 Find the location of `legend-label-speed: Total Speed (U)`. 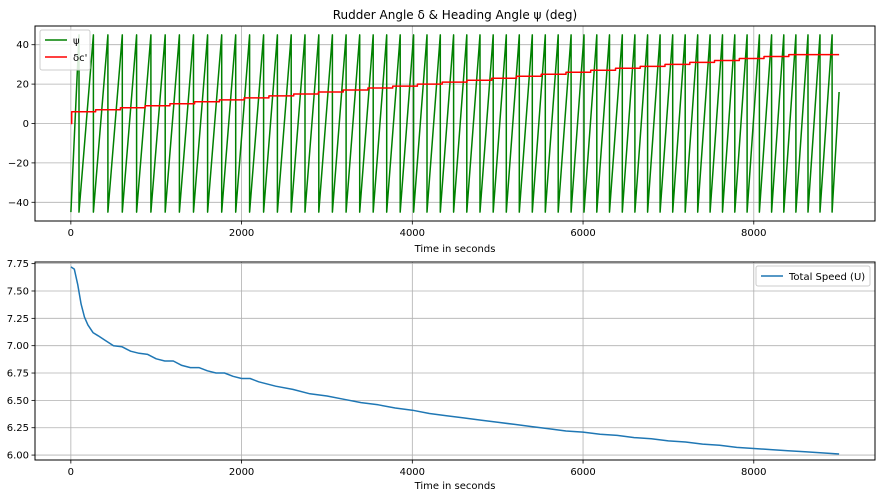

legend-label-speed: Total Speed (U) is located at coordinates (826, 277).